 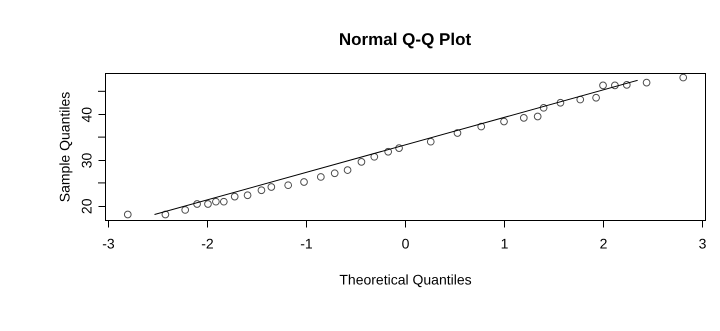 I want to click on chart-title: Normal Q-Q Plot, so click(x=405, y=39).